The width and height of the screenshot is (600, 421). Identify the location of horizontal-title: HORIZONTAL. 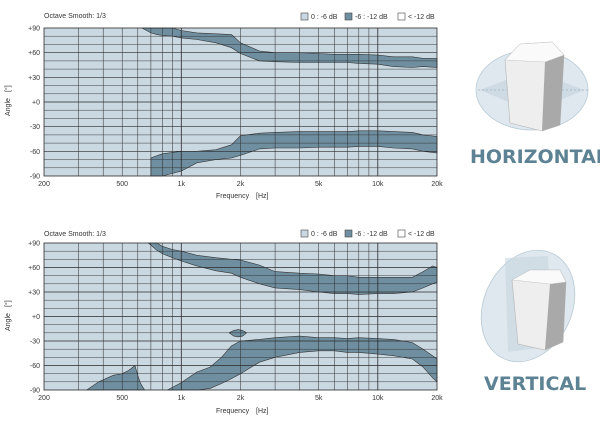
(535, 157).